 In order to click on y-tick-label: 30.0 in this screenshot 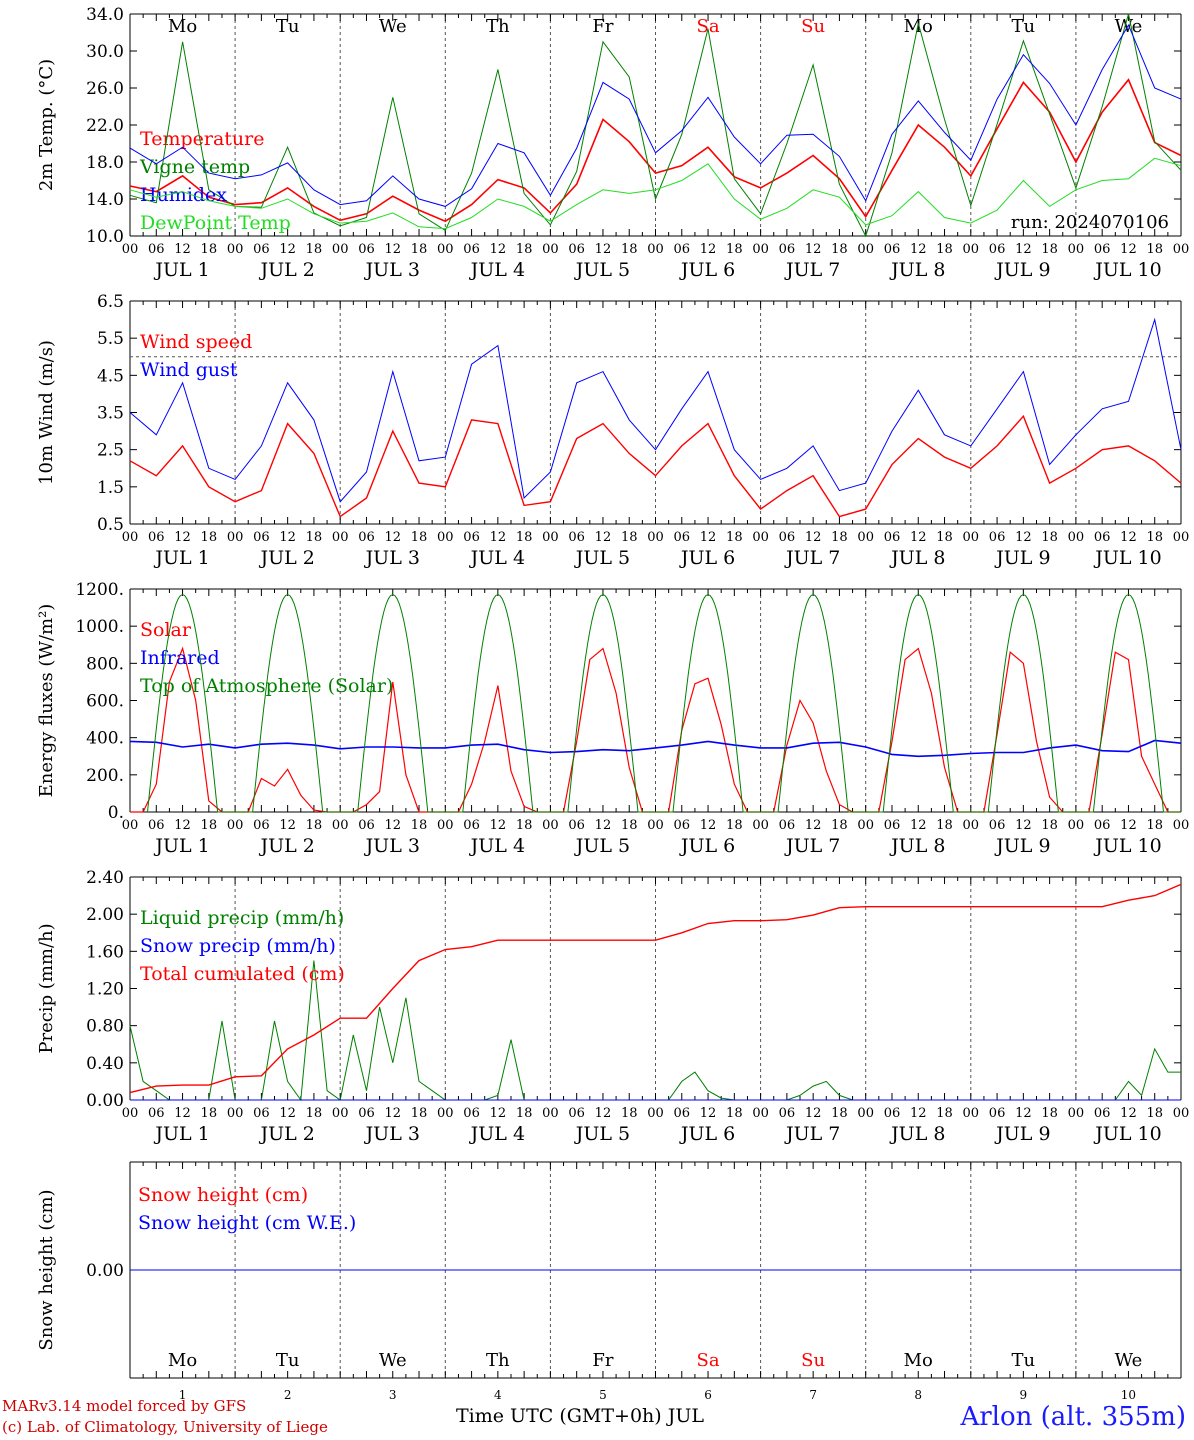, I will do `click(105, 52)`.